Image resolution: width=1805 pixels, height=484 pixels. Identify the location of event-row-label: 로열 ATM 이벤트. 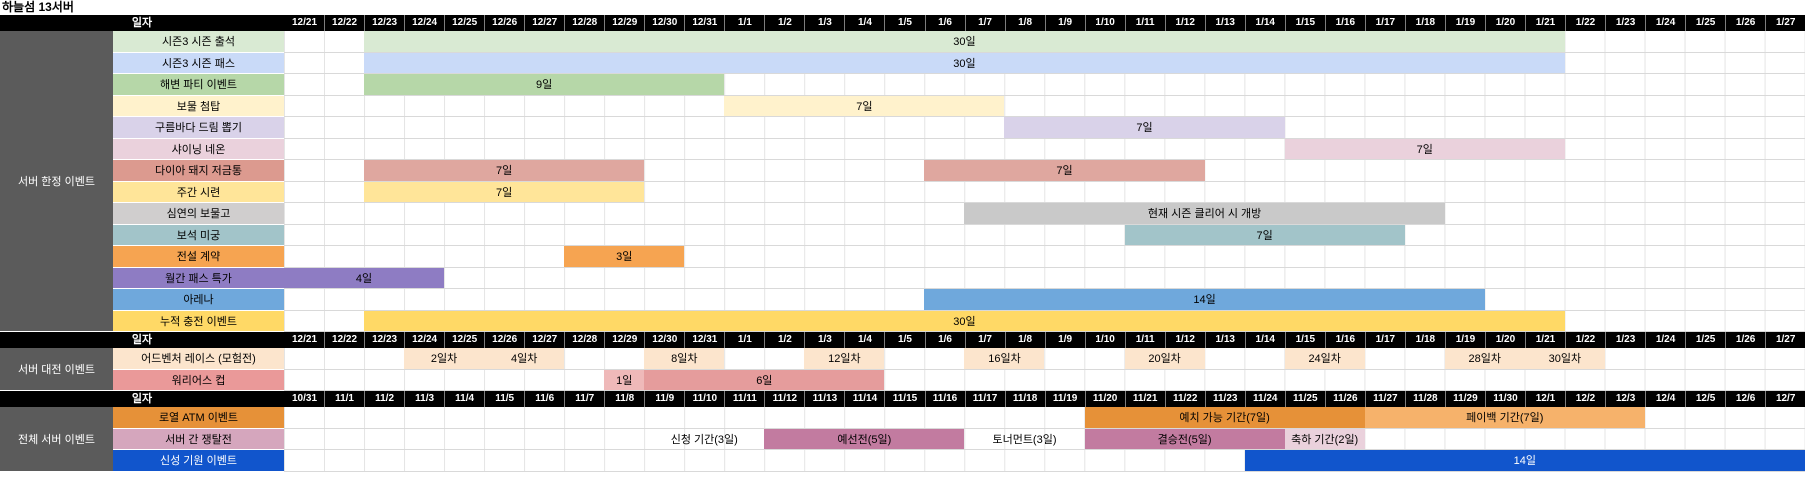
(198, 418).